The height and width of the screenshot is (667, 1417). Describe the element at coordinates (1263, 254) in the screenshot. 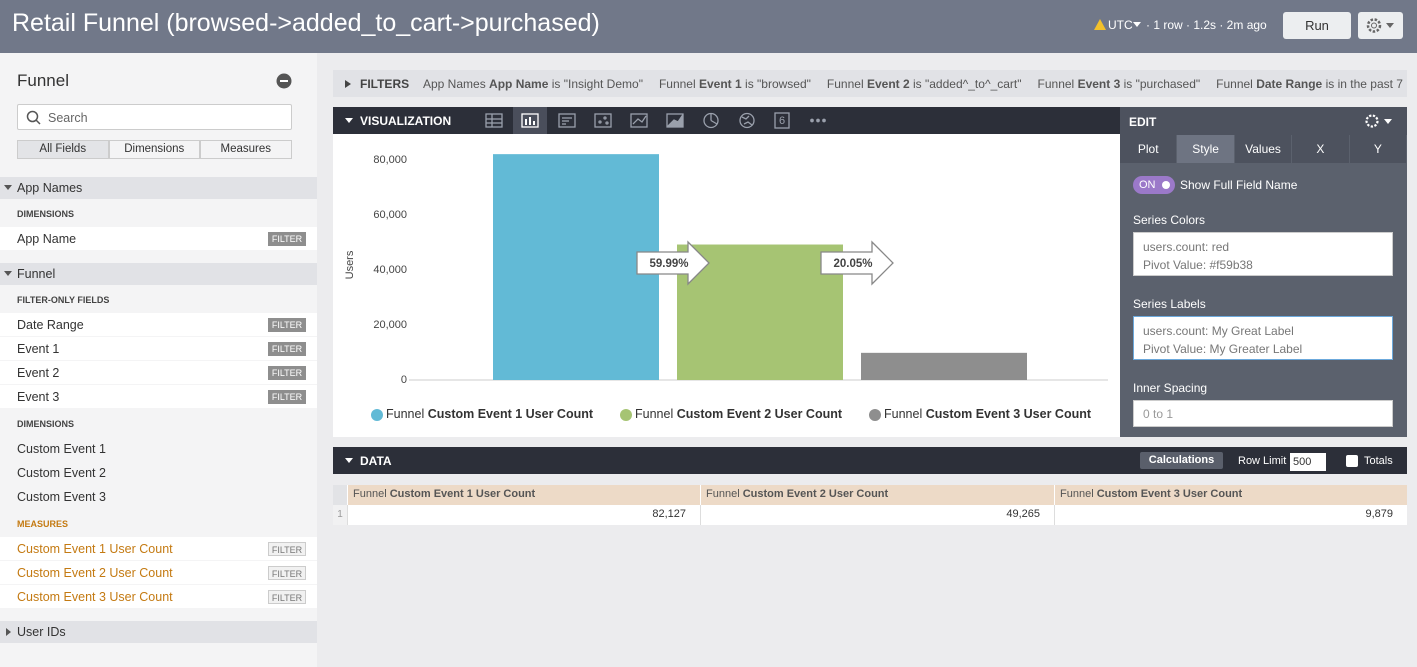

I see `series-colors-input: users.count: red Pivot Value: #f59b38` at that location.